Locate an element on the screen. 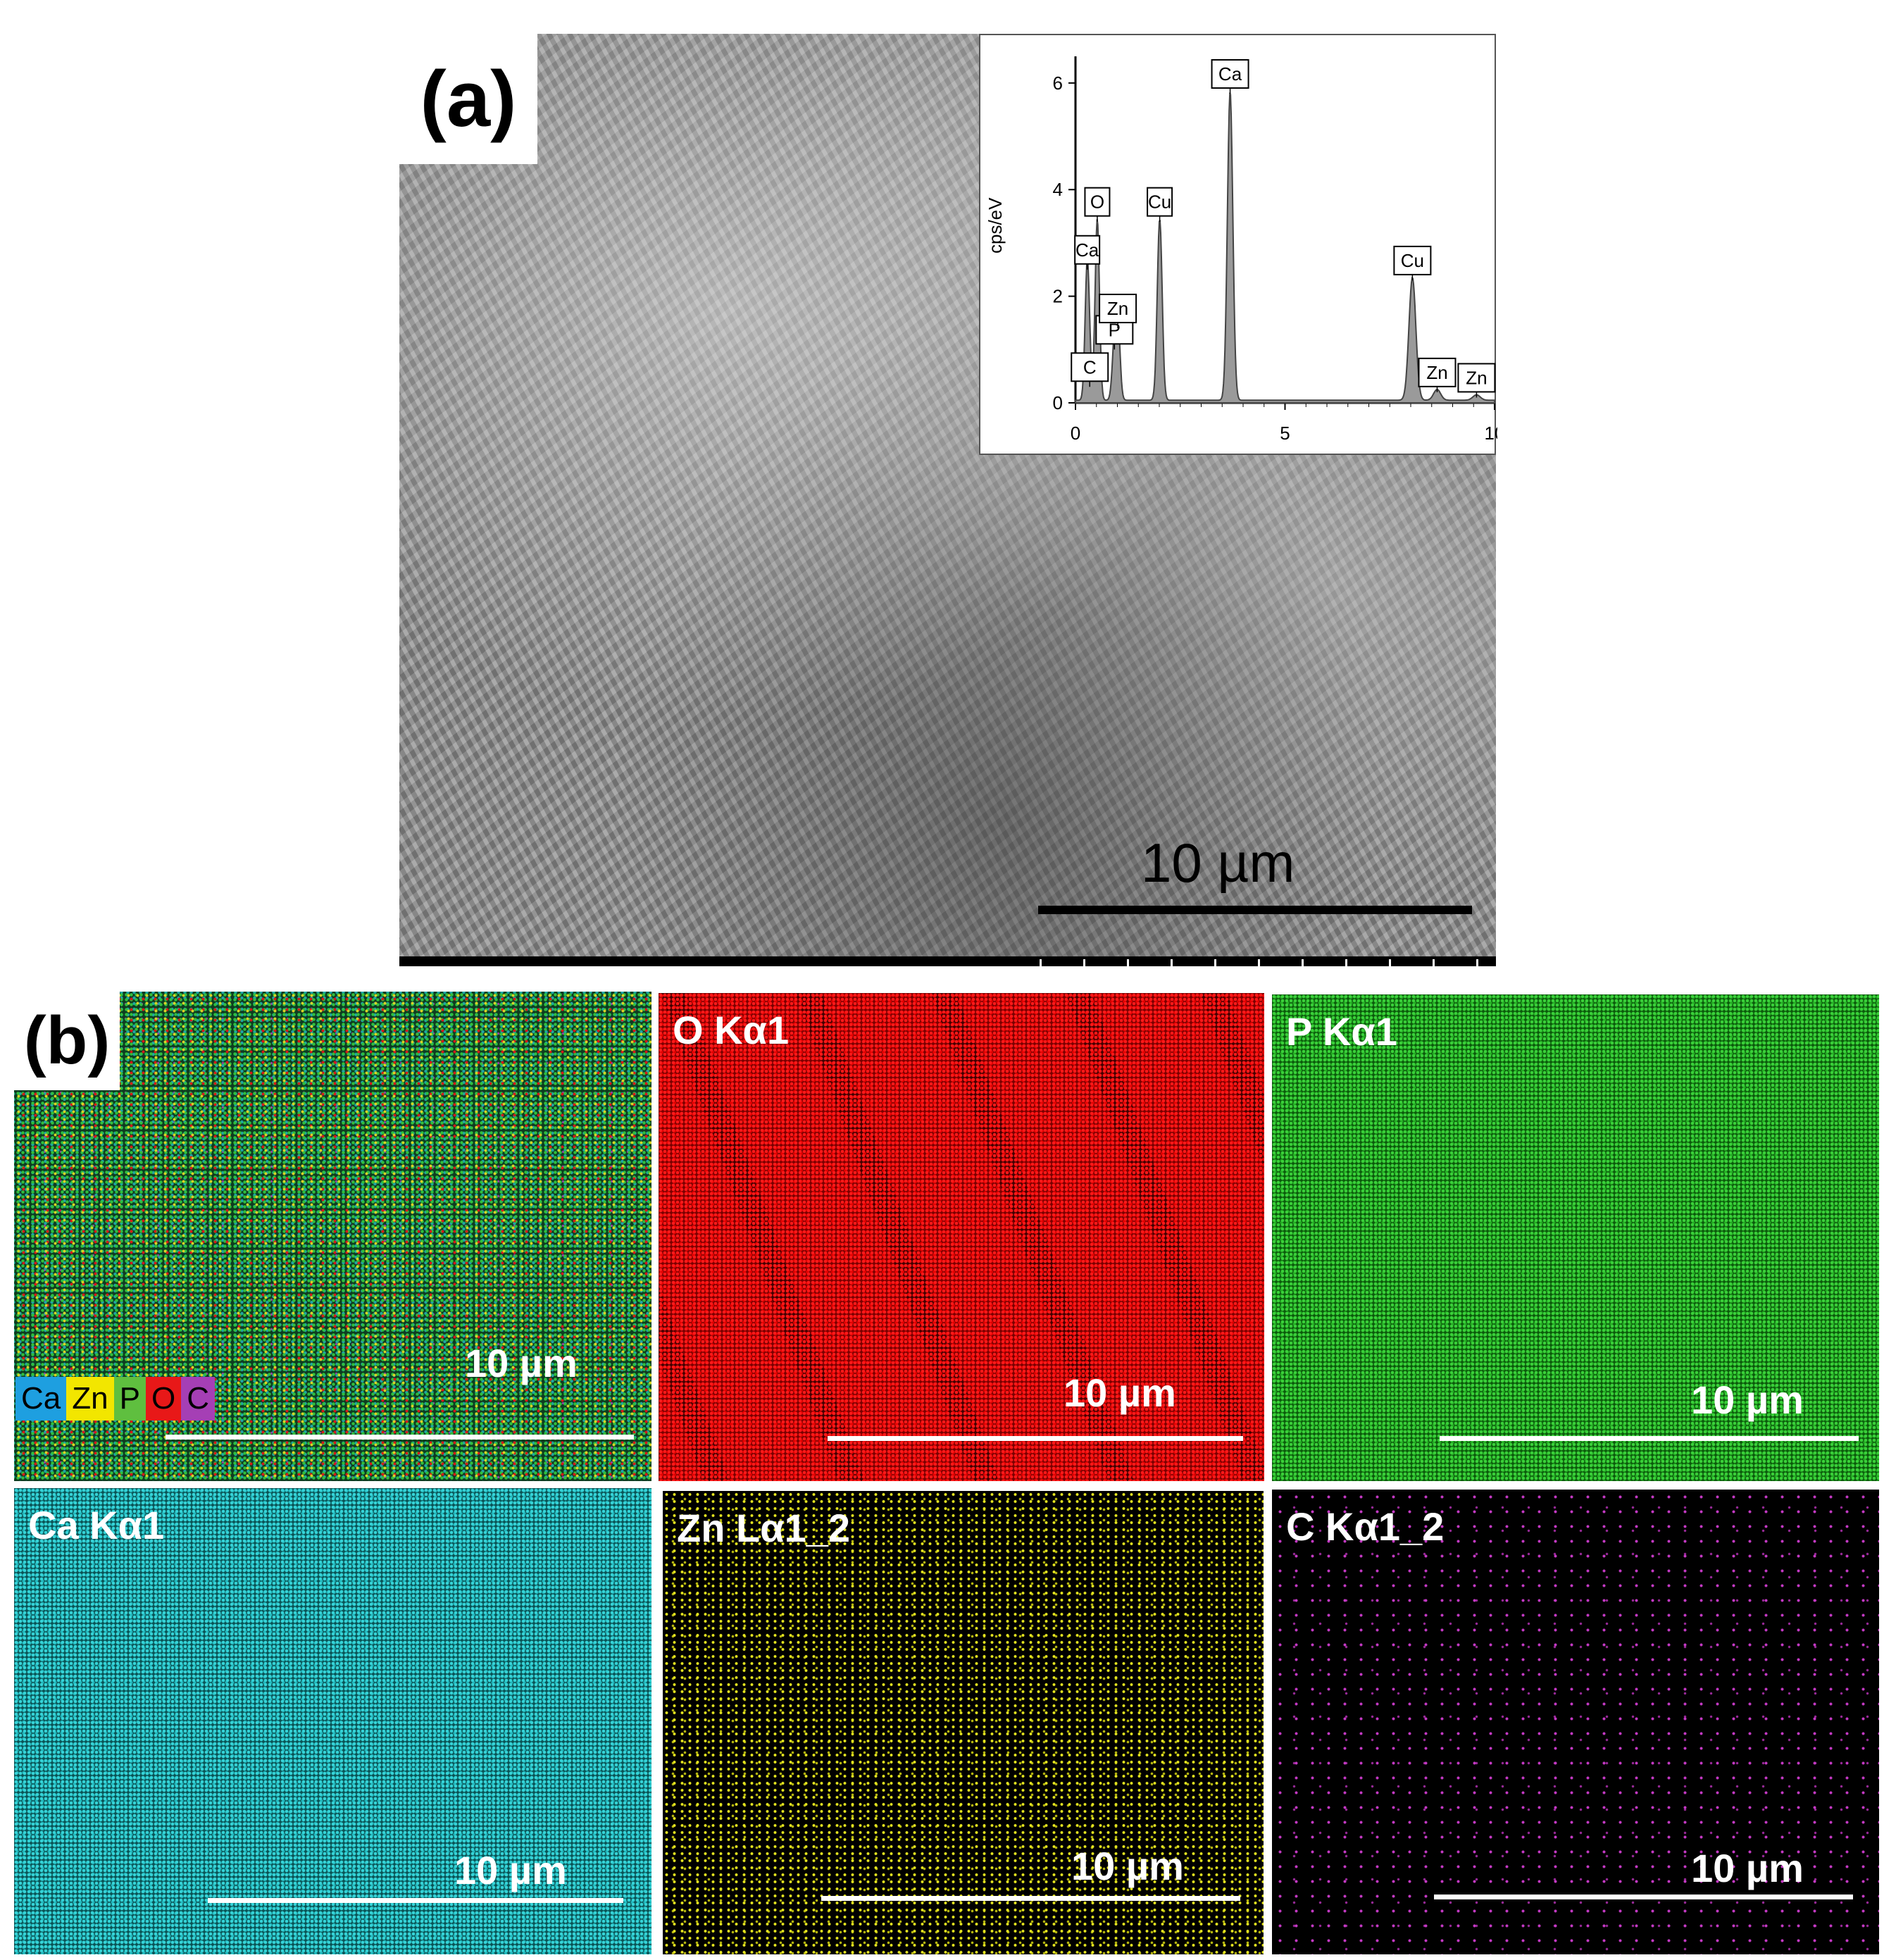  legend-p: P is located at coordinates (129, 1399).